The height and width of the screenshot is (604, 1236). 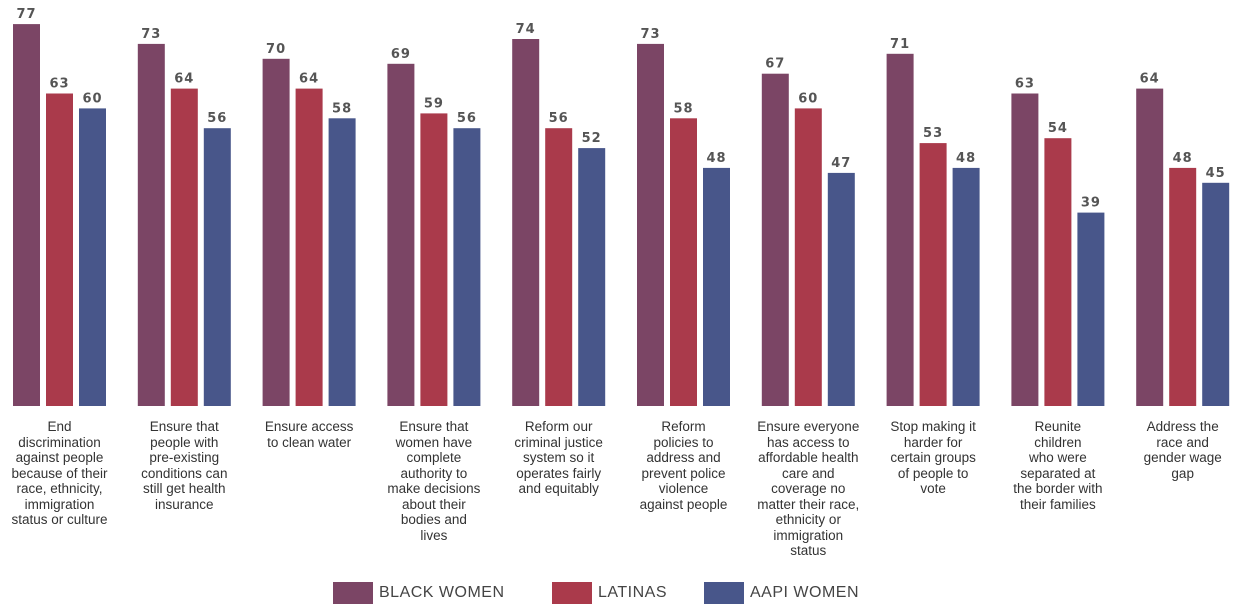 What do you see at coordinates (1182, 457) in the screenshot?
I see `category-label-line: gender wage` at bounding box center [1182, 457].